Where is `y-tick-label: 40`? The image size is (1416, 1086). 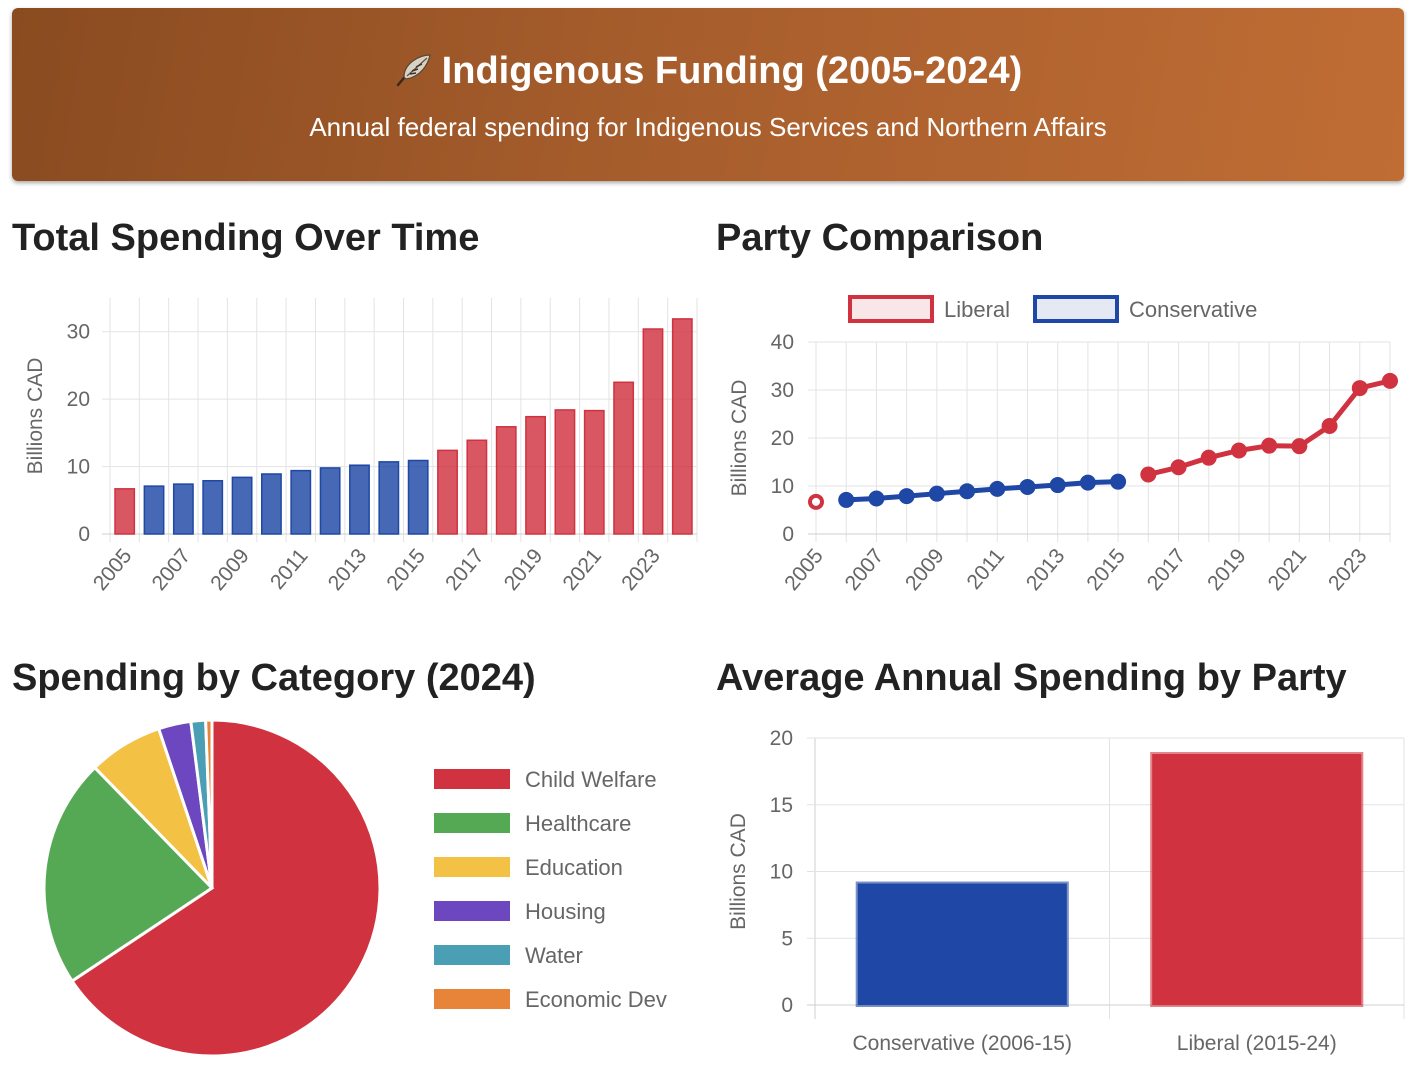 y-tick-label: 40 is located at coordinates (782, 342).